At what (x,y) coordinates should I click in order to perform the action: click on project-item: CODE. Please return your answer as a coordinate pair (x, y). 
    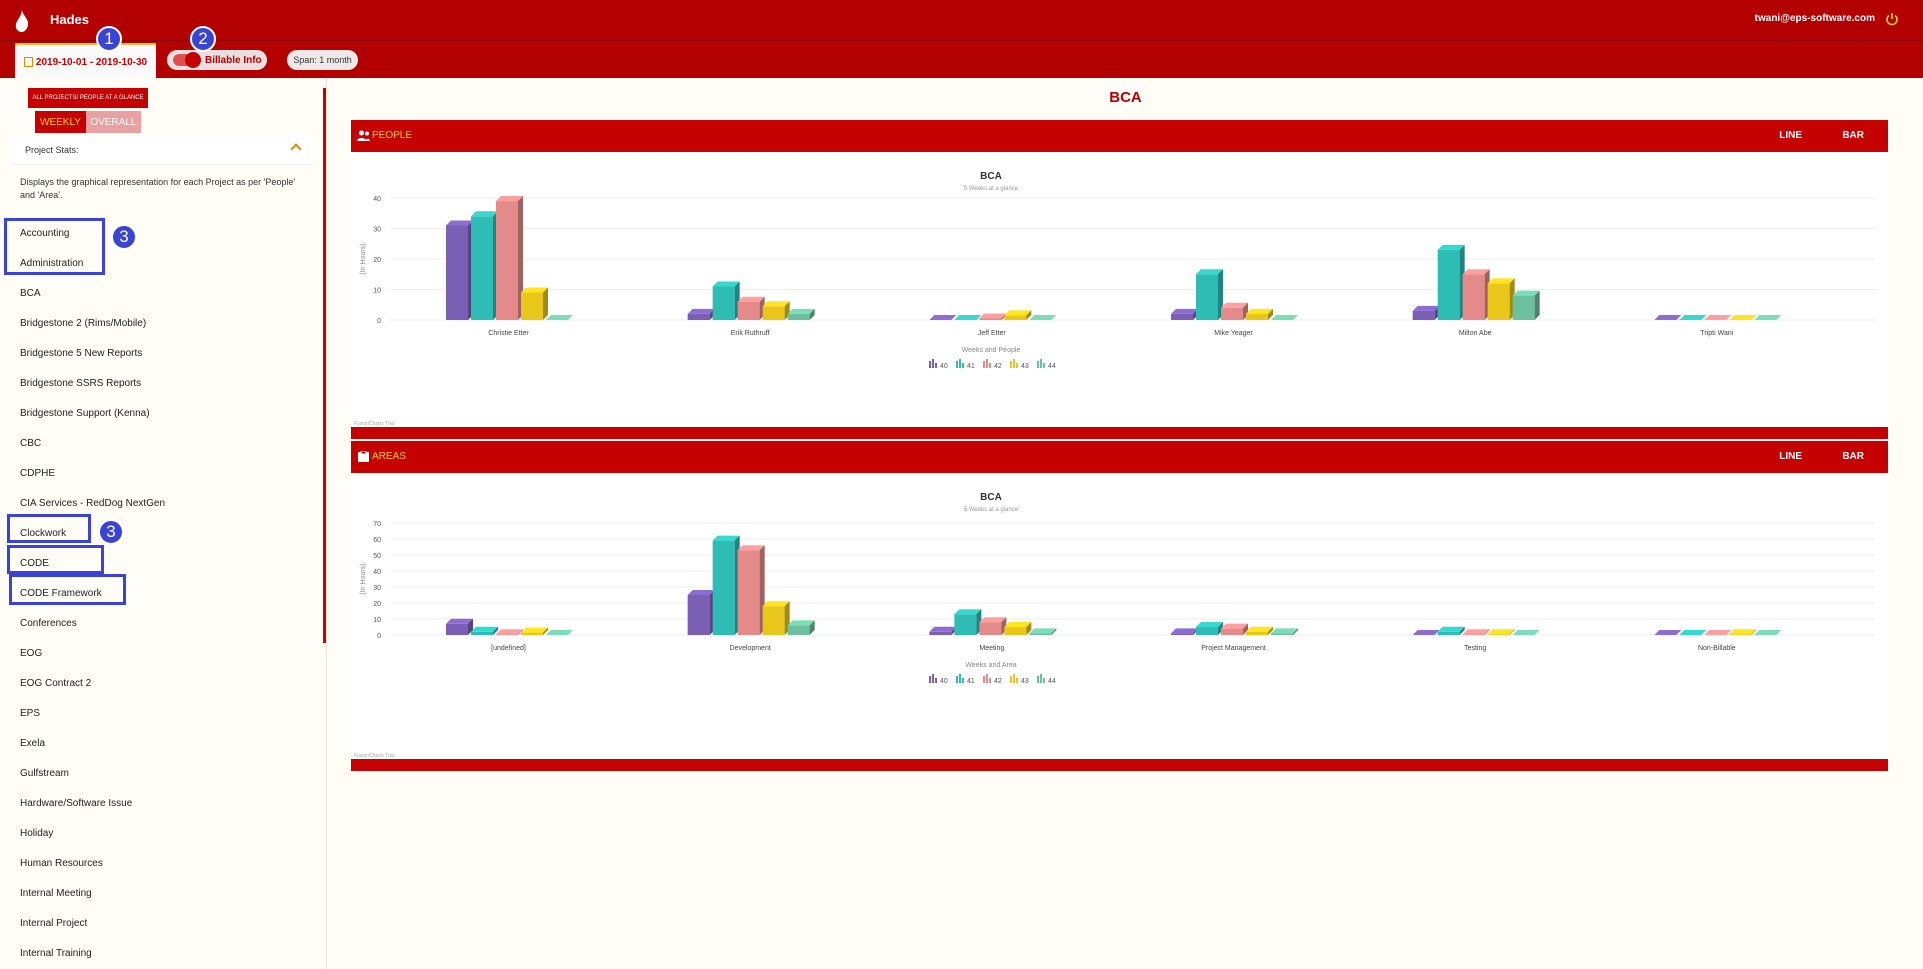
    Looking at the image, I should click on (34, 563).